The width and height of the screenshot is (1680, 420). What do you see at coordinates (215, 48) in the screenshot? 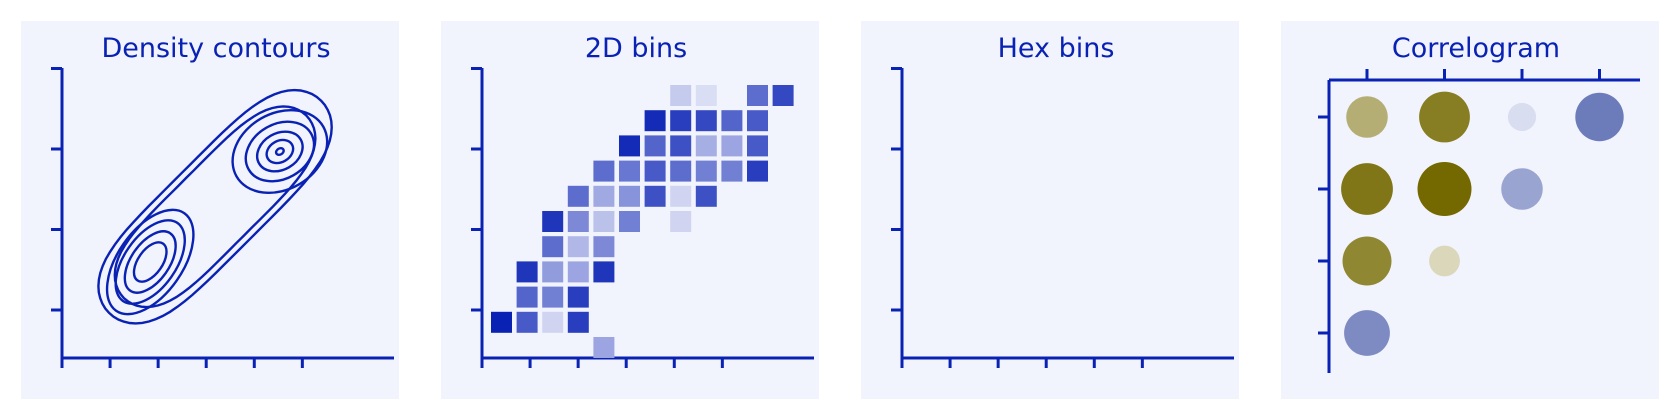
I see `panel-title: Density contours` at bounding box center [215, 48].